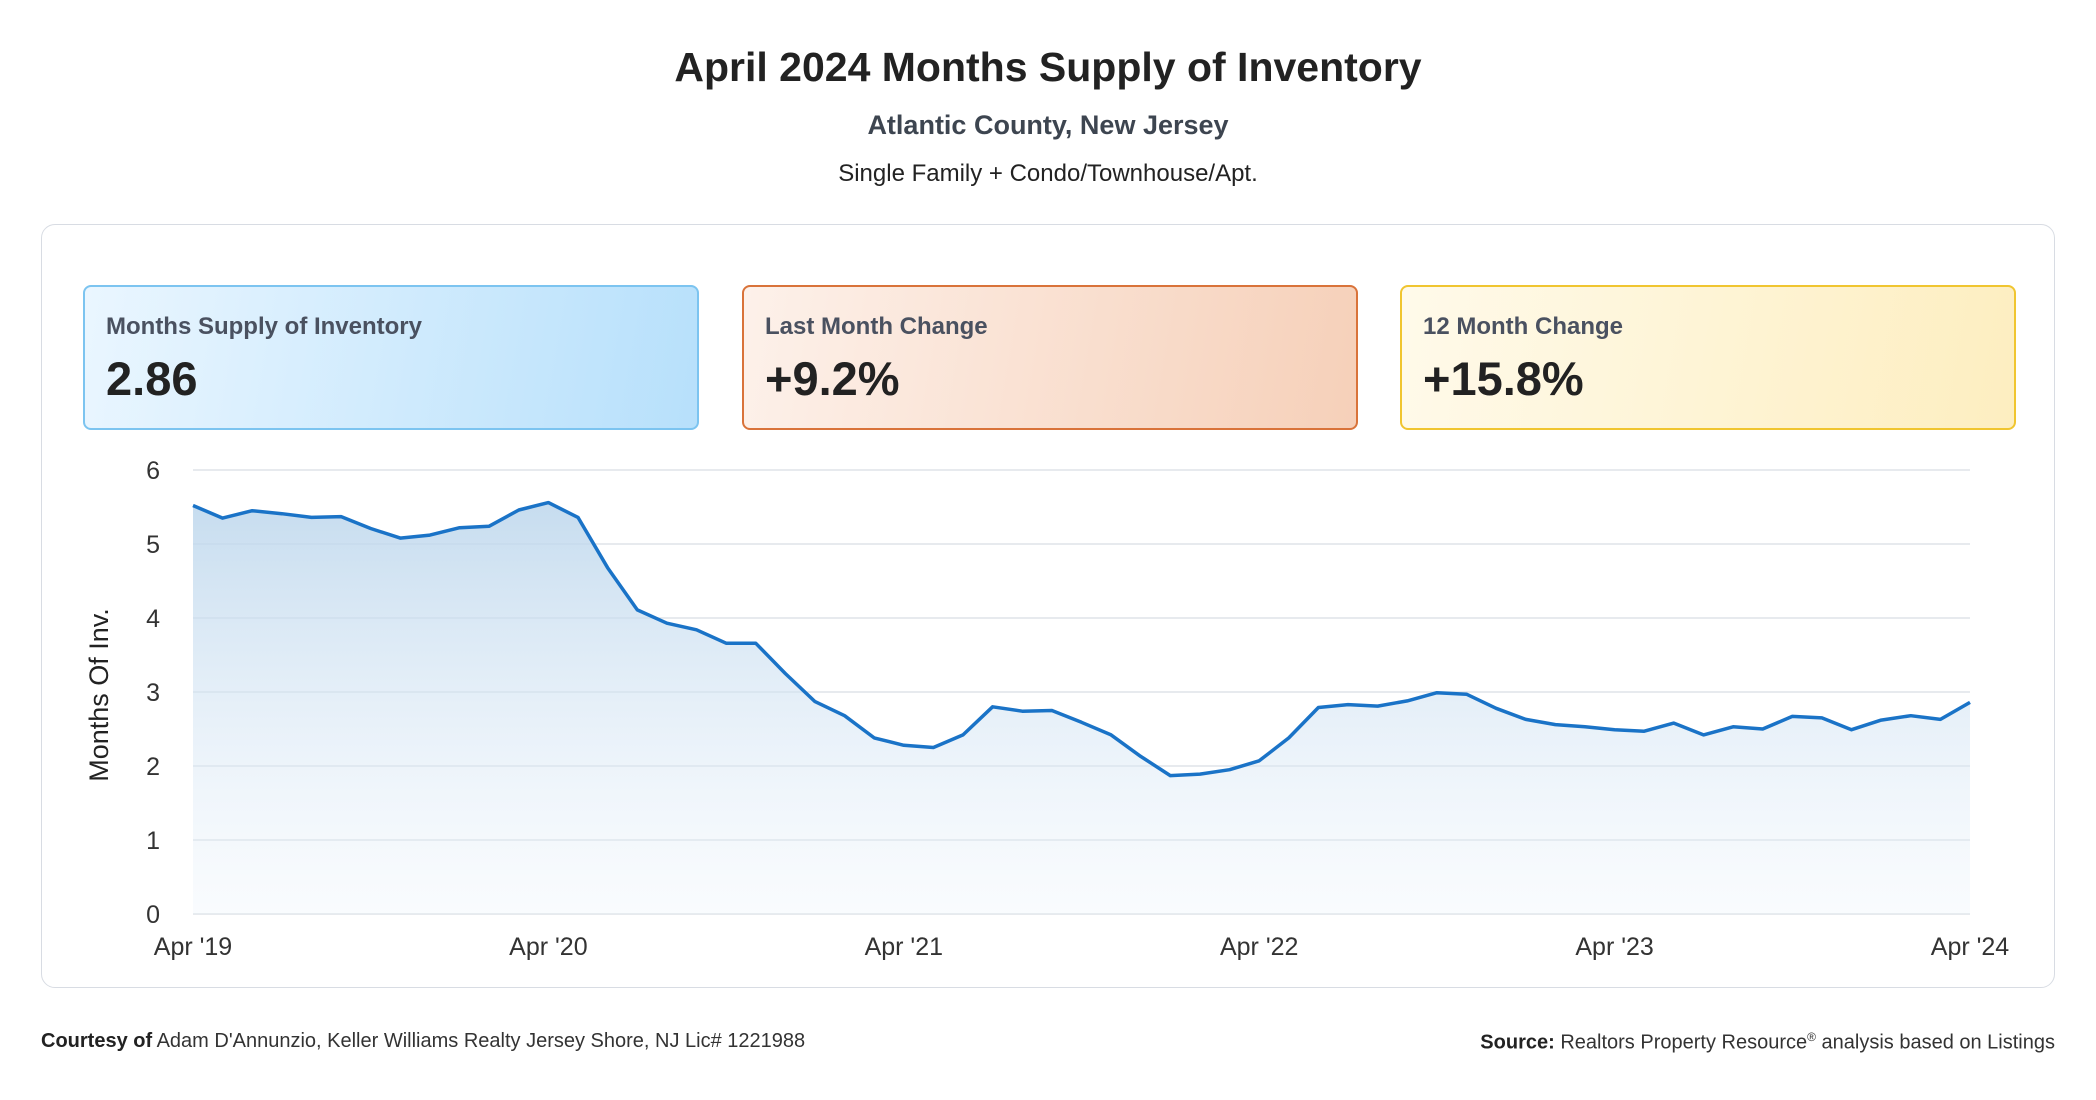 The height and width of the screenshot is (1100, 2096). Describe the element at coordinates (1048, 67) in the screenshot. I see `page-title: April 2024 Months Supply of Inventory` at that location.